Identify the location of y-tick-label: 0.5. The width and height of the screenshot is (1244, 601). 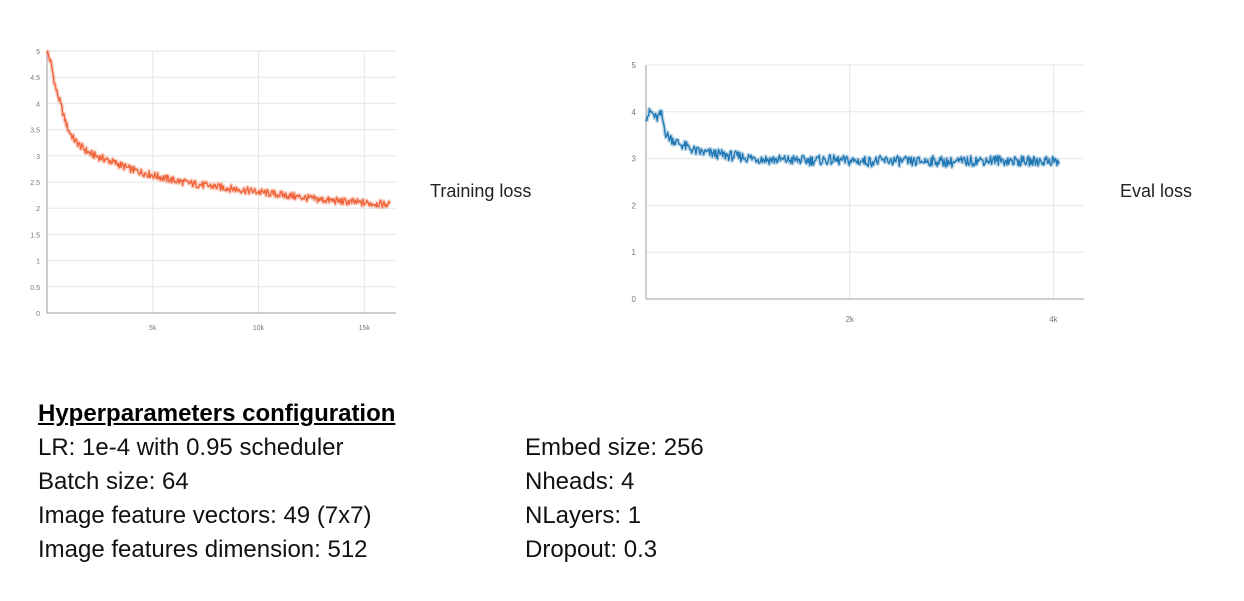
(35, 288).